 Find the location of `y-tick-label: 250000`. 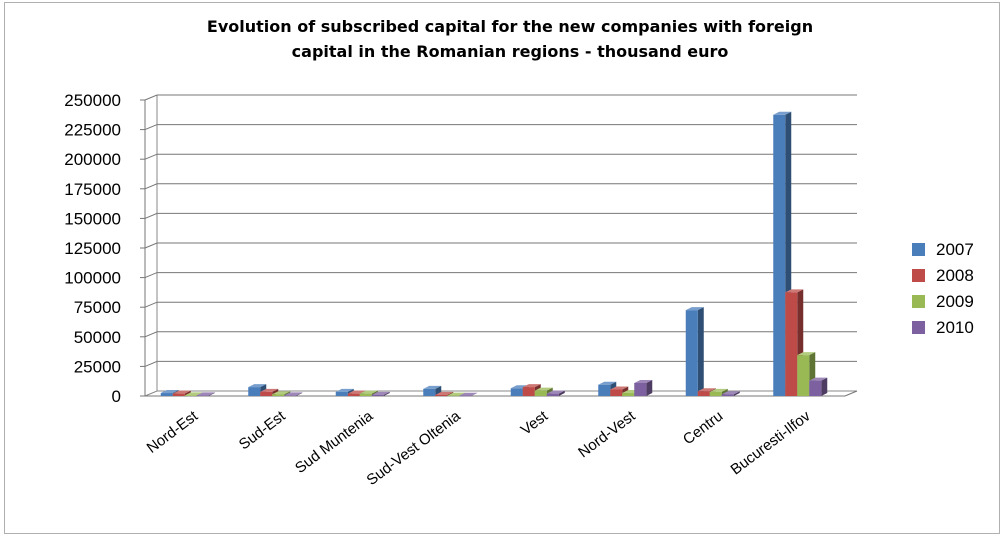

y-tick-label: 250000 is located at coordinates (92, 100).